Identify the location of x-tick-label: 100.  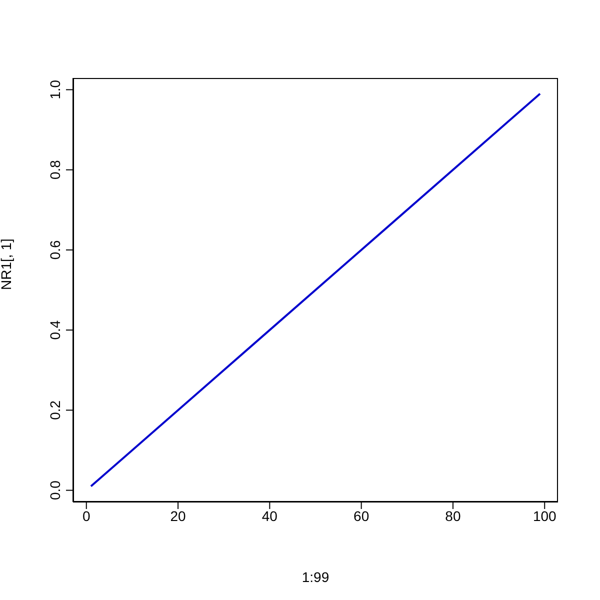
(544, 516).